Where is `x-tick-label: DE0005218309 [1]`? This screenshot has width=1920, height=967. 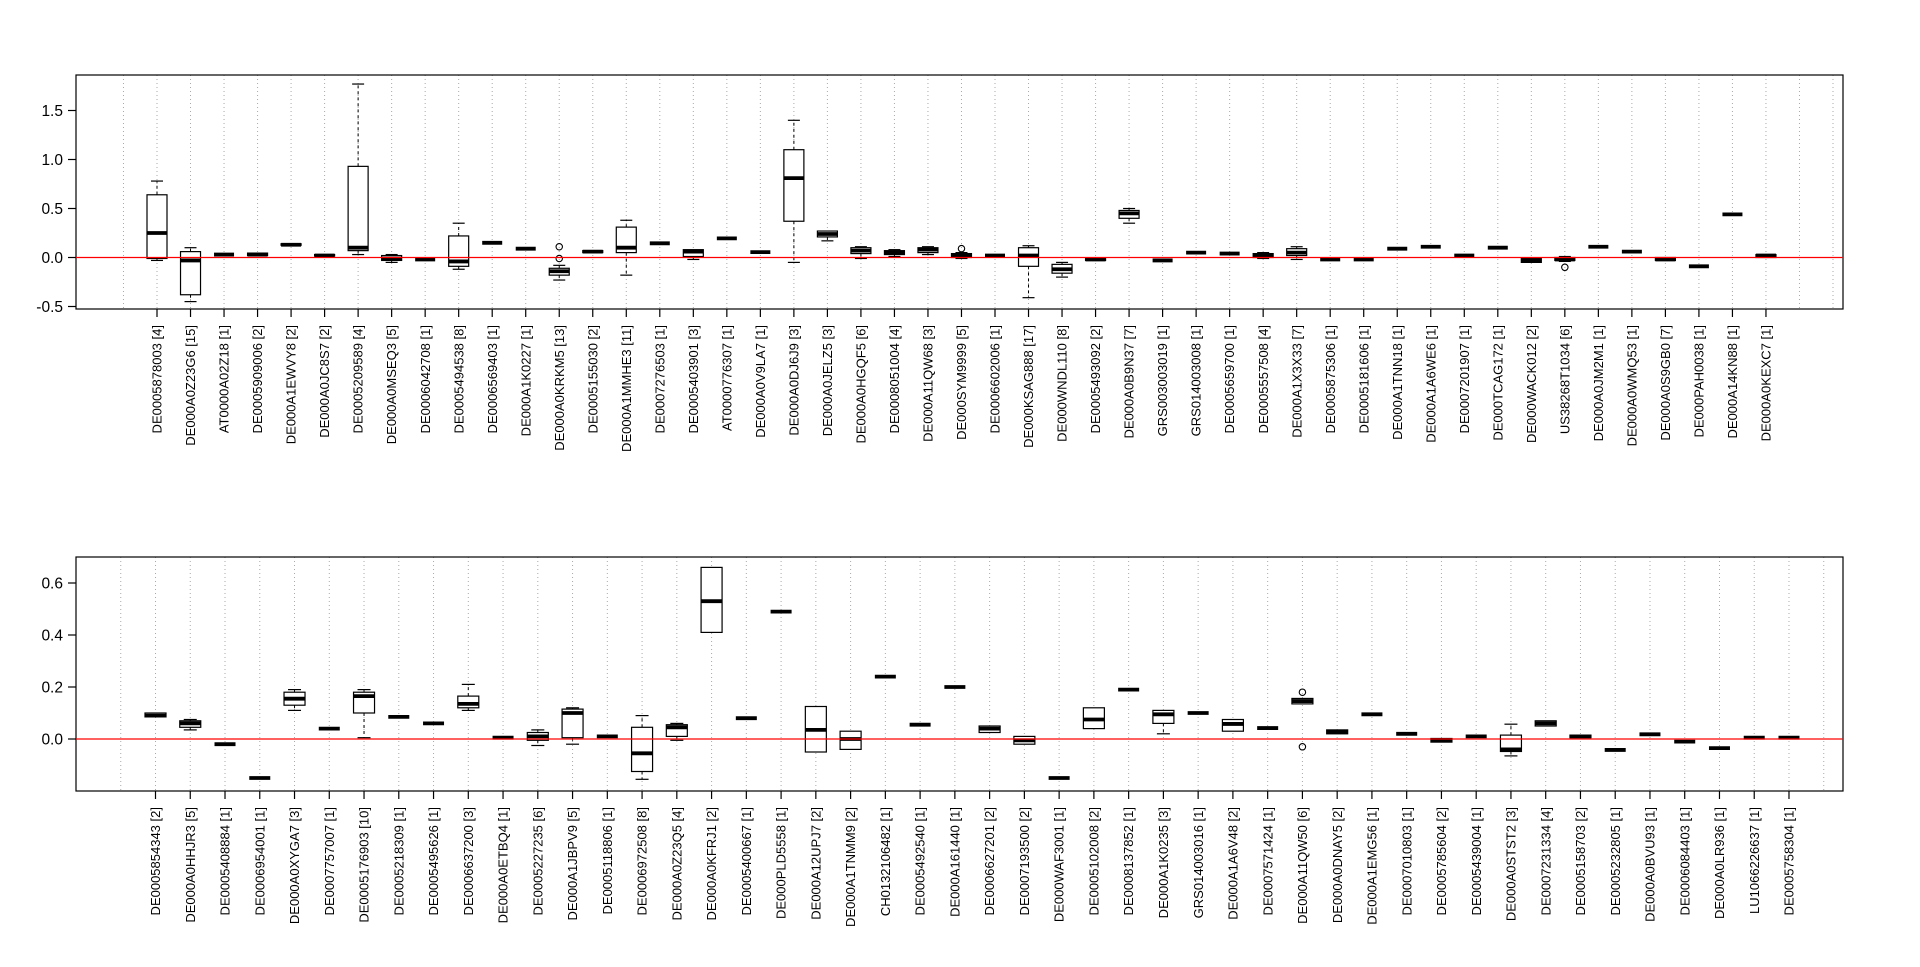 x-tick-label: DE0005218309 [1] is located at coordinates (398, 861).